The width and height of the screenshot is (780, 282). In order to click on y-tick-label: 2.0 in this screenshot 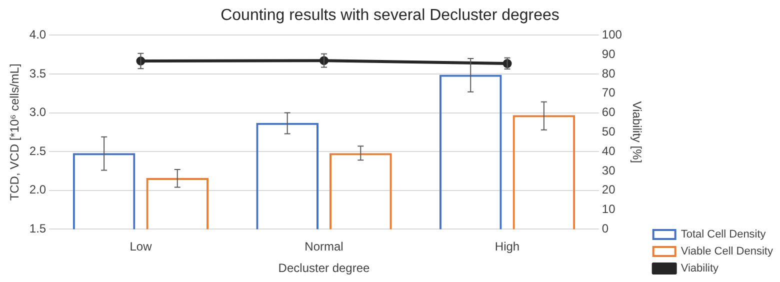, I will do `click(37, 189)`.